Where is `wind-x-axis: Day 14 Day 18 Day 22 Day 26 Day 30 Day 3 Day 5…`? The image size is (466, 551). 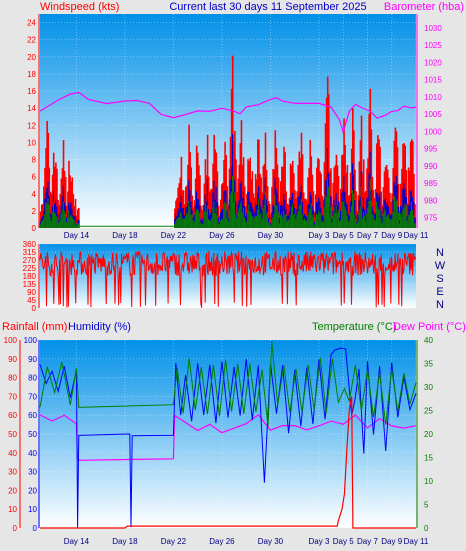
wind-x-axis: Day 14 Day 18 Day 22 Day 26 Day 30 Day 3 Day 5… is located at coordinates (246, 235).